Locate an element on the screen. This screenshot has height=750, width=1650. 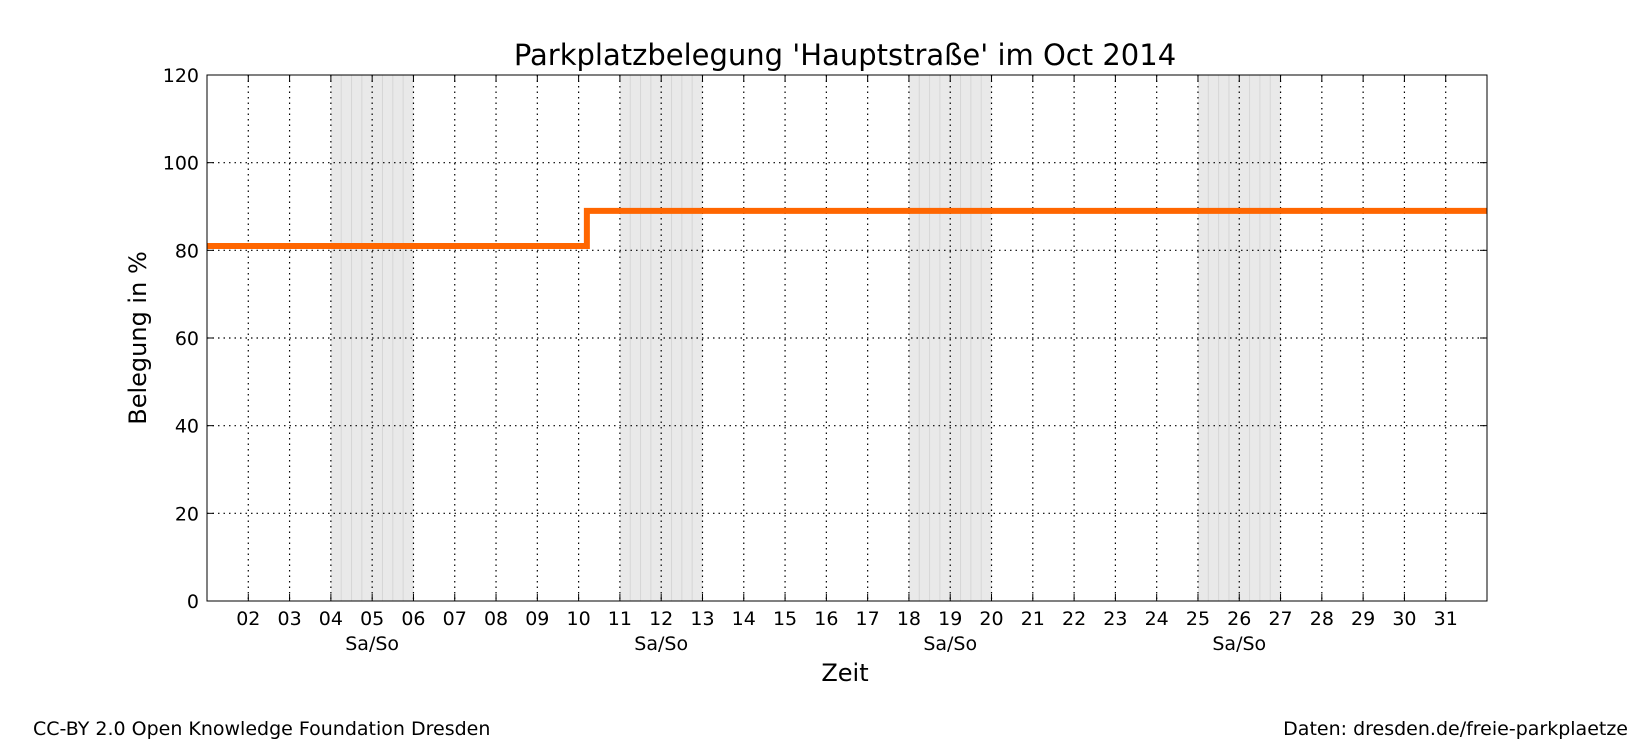
x-tick-label: 17 is located at coordinates (868, 619).